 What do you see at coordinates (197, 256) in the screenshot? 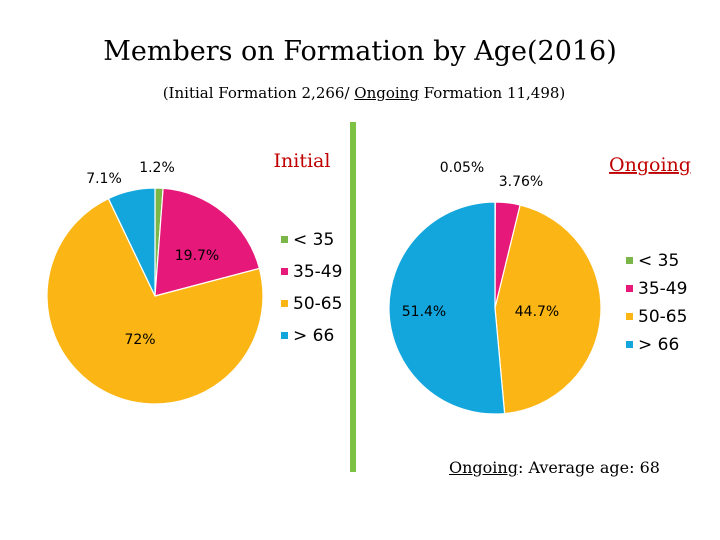
I see `initial-data-label-35-49: 19.7%` at bounding box center [197, 256].